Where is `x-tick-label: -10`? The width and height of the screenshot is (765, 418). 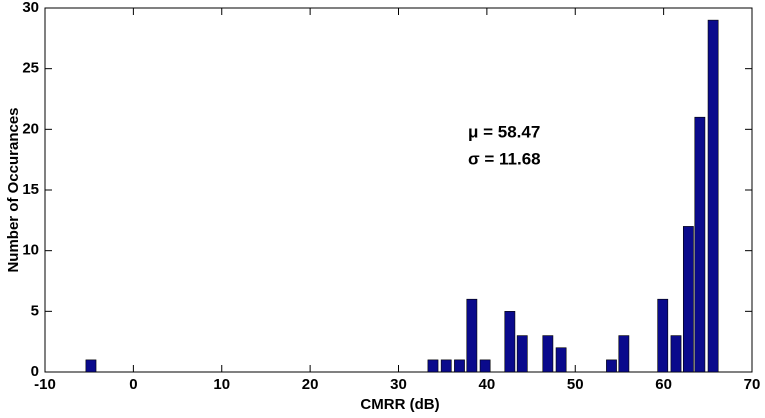 x-tick-label: -10 is located at coordinates (45, 384).